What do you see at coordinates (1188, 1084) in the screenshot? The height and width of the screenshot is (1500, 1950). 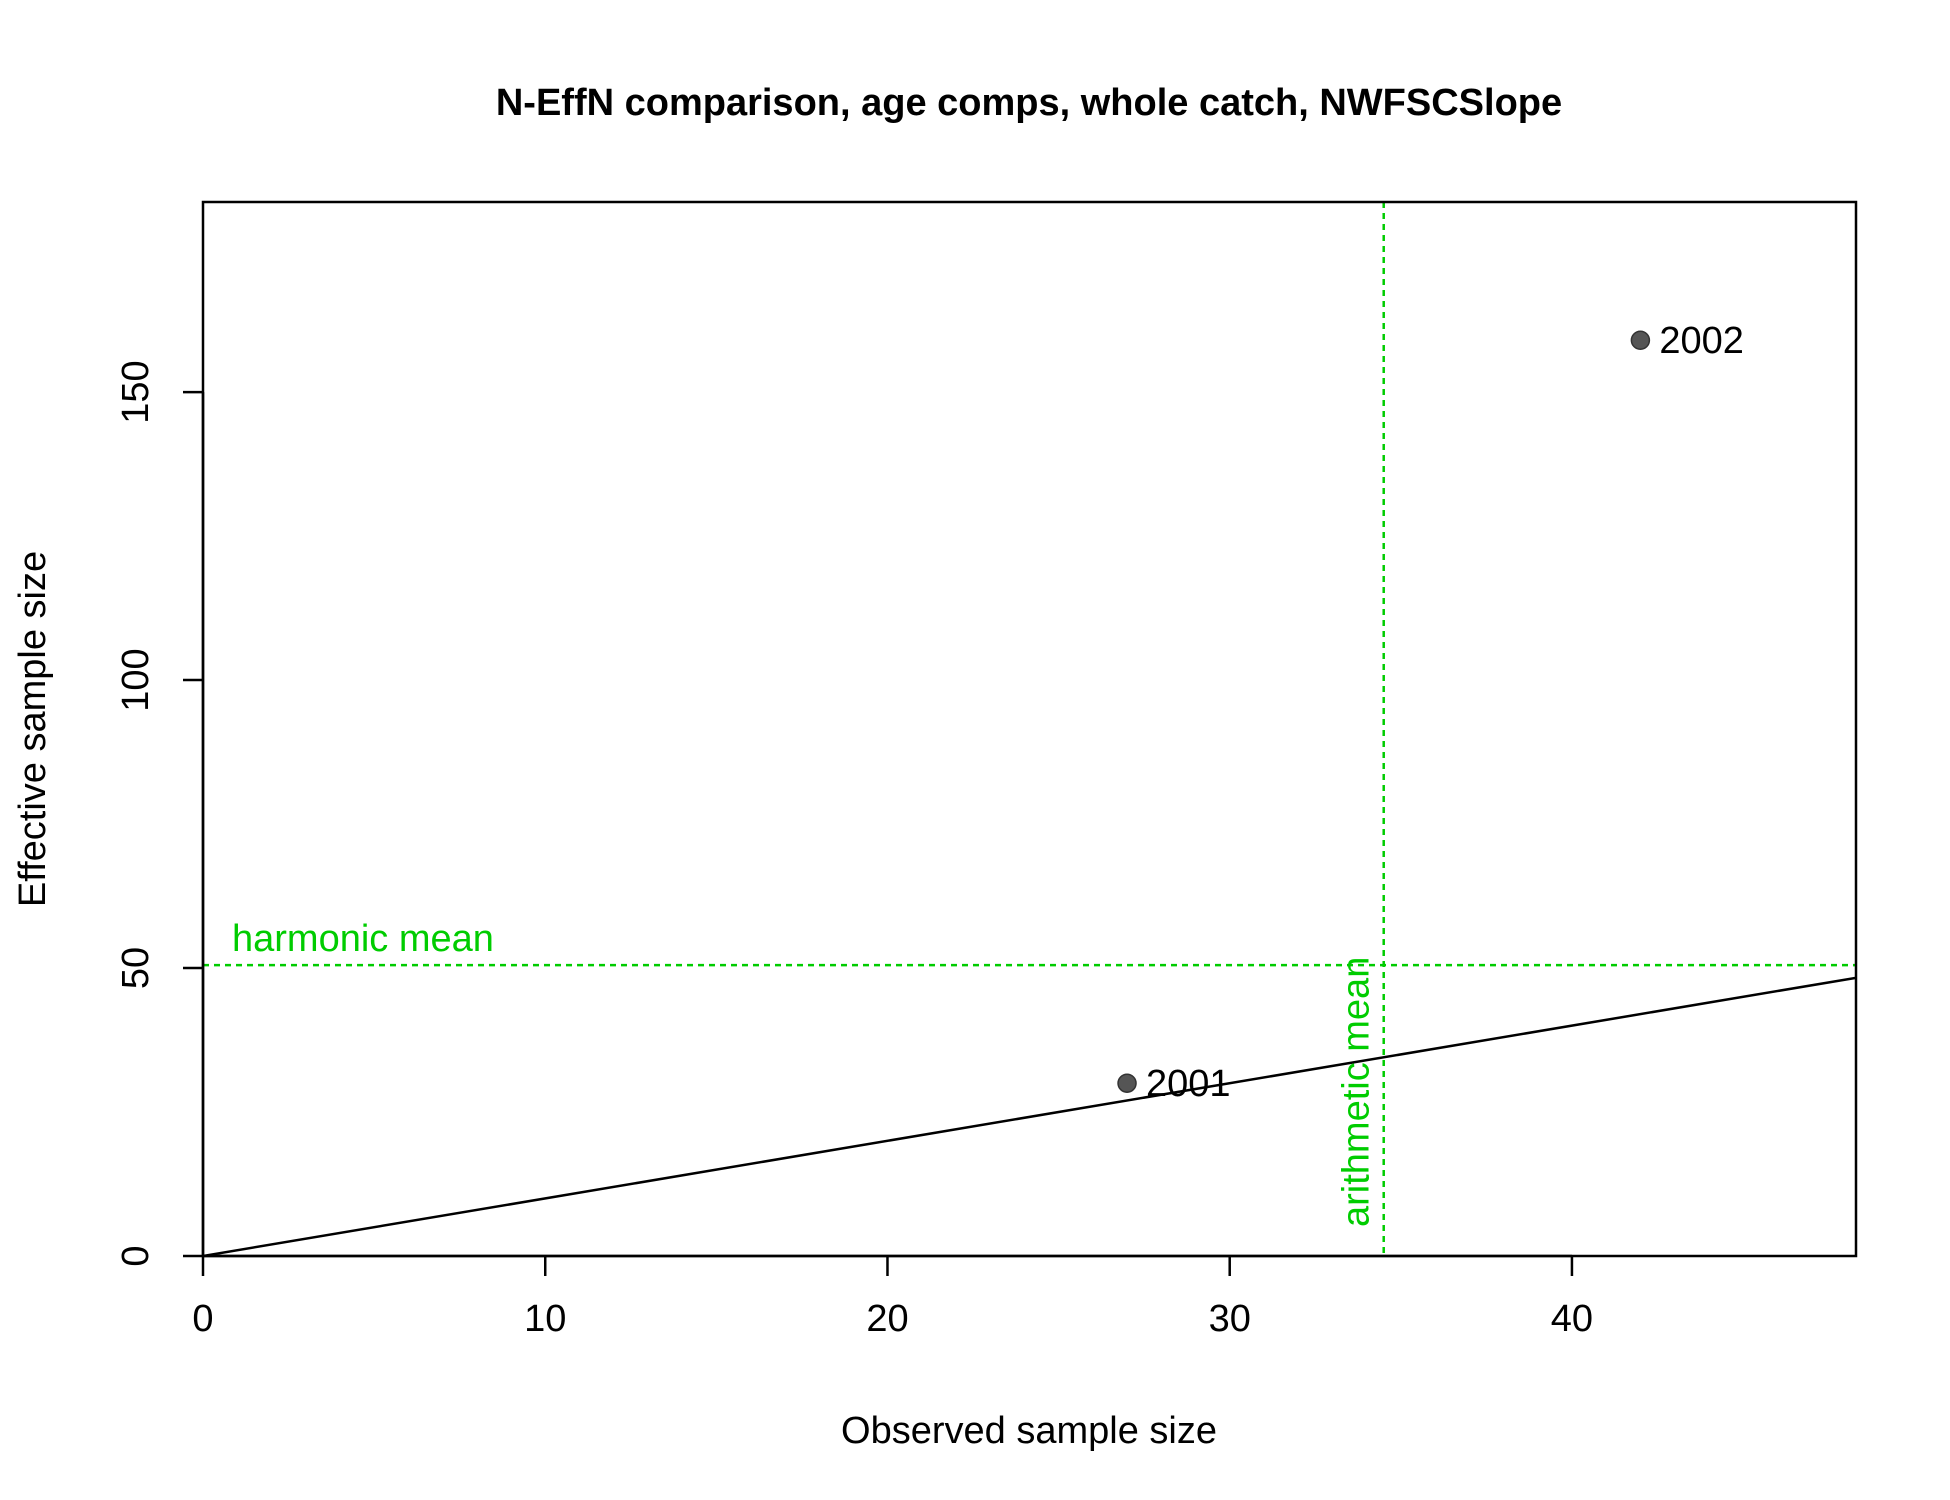 I see `data-point-label: 2001` at bounding box center [1188, 1084].